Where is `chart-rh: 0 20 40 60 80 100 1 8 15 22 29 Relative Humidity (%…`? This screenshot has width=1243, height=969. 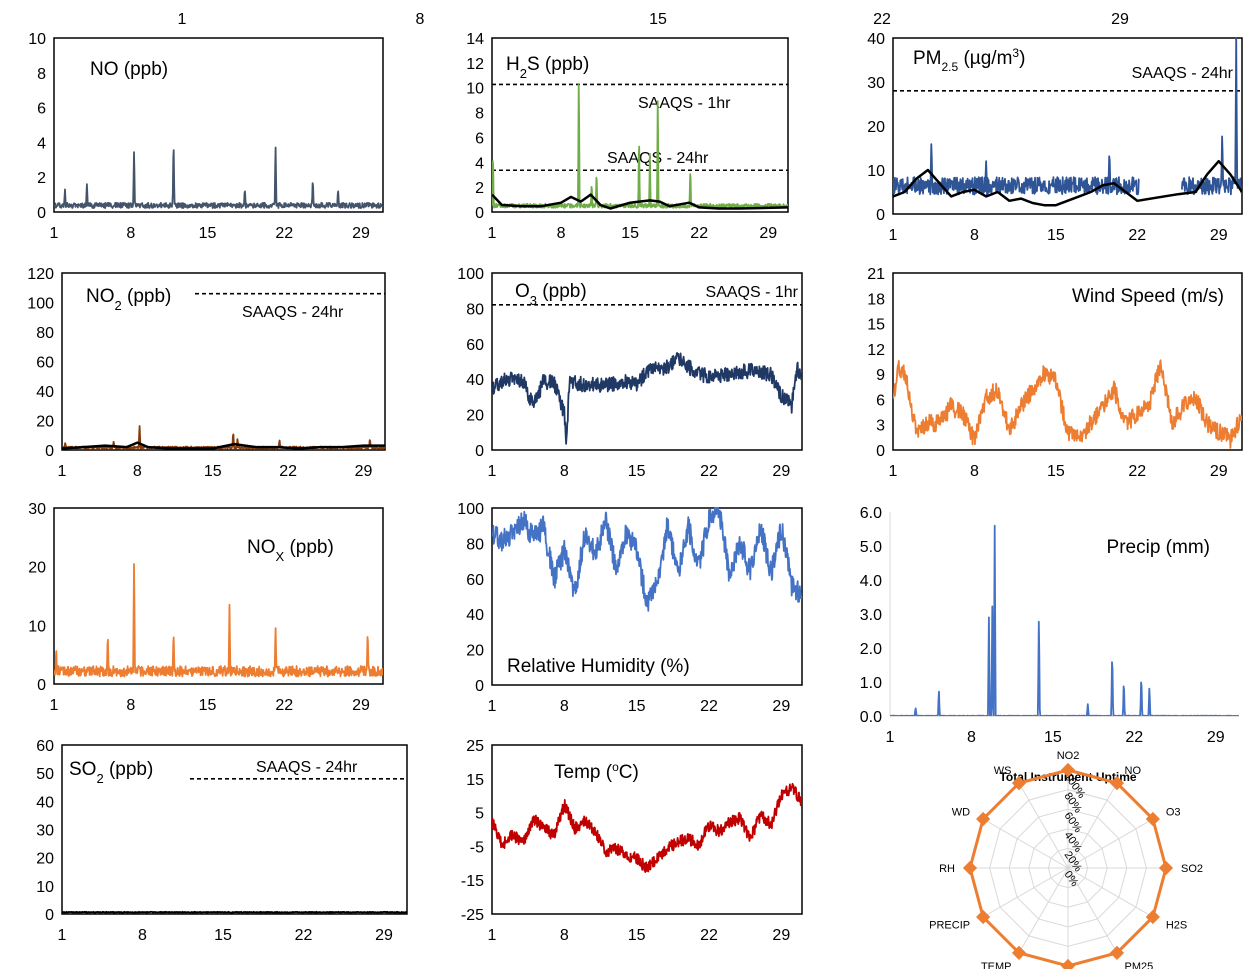
chart-rh: 0 20 40 60 80 100 1 8 15 22 29 Relative Humidity (%… is located at coordinates (630, 608).